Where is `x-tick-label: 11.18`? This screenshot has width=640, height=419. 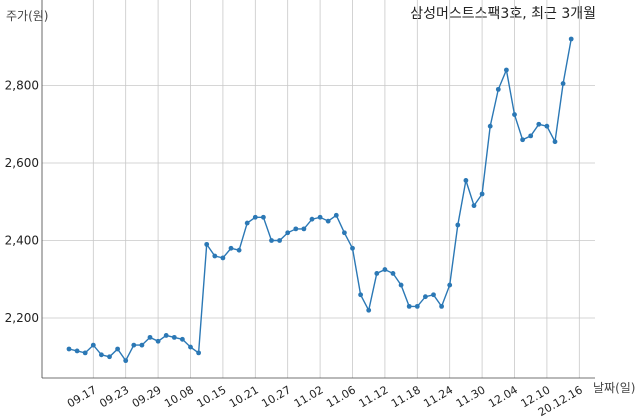
x-tick-label: 11.18 is located at coordinates (406, 396).